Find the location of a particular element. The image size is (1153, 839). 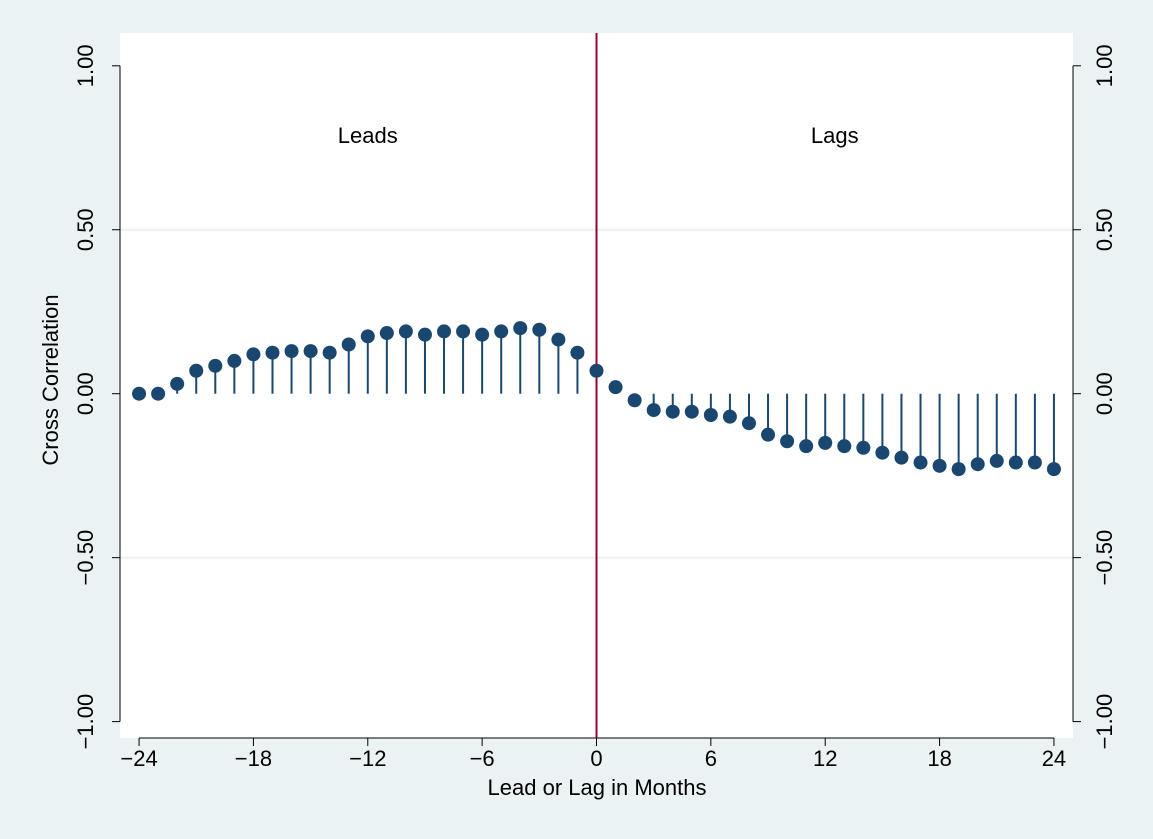

x-tick-label: −18 is located at coordinates (253, 758).